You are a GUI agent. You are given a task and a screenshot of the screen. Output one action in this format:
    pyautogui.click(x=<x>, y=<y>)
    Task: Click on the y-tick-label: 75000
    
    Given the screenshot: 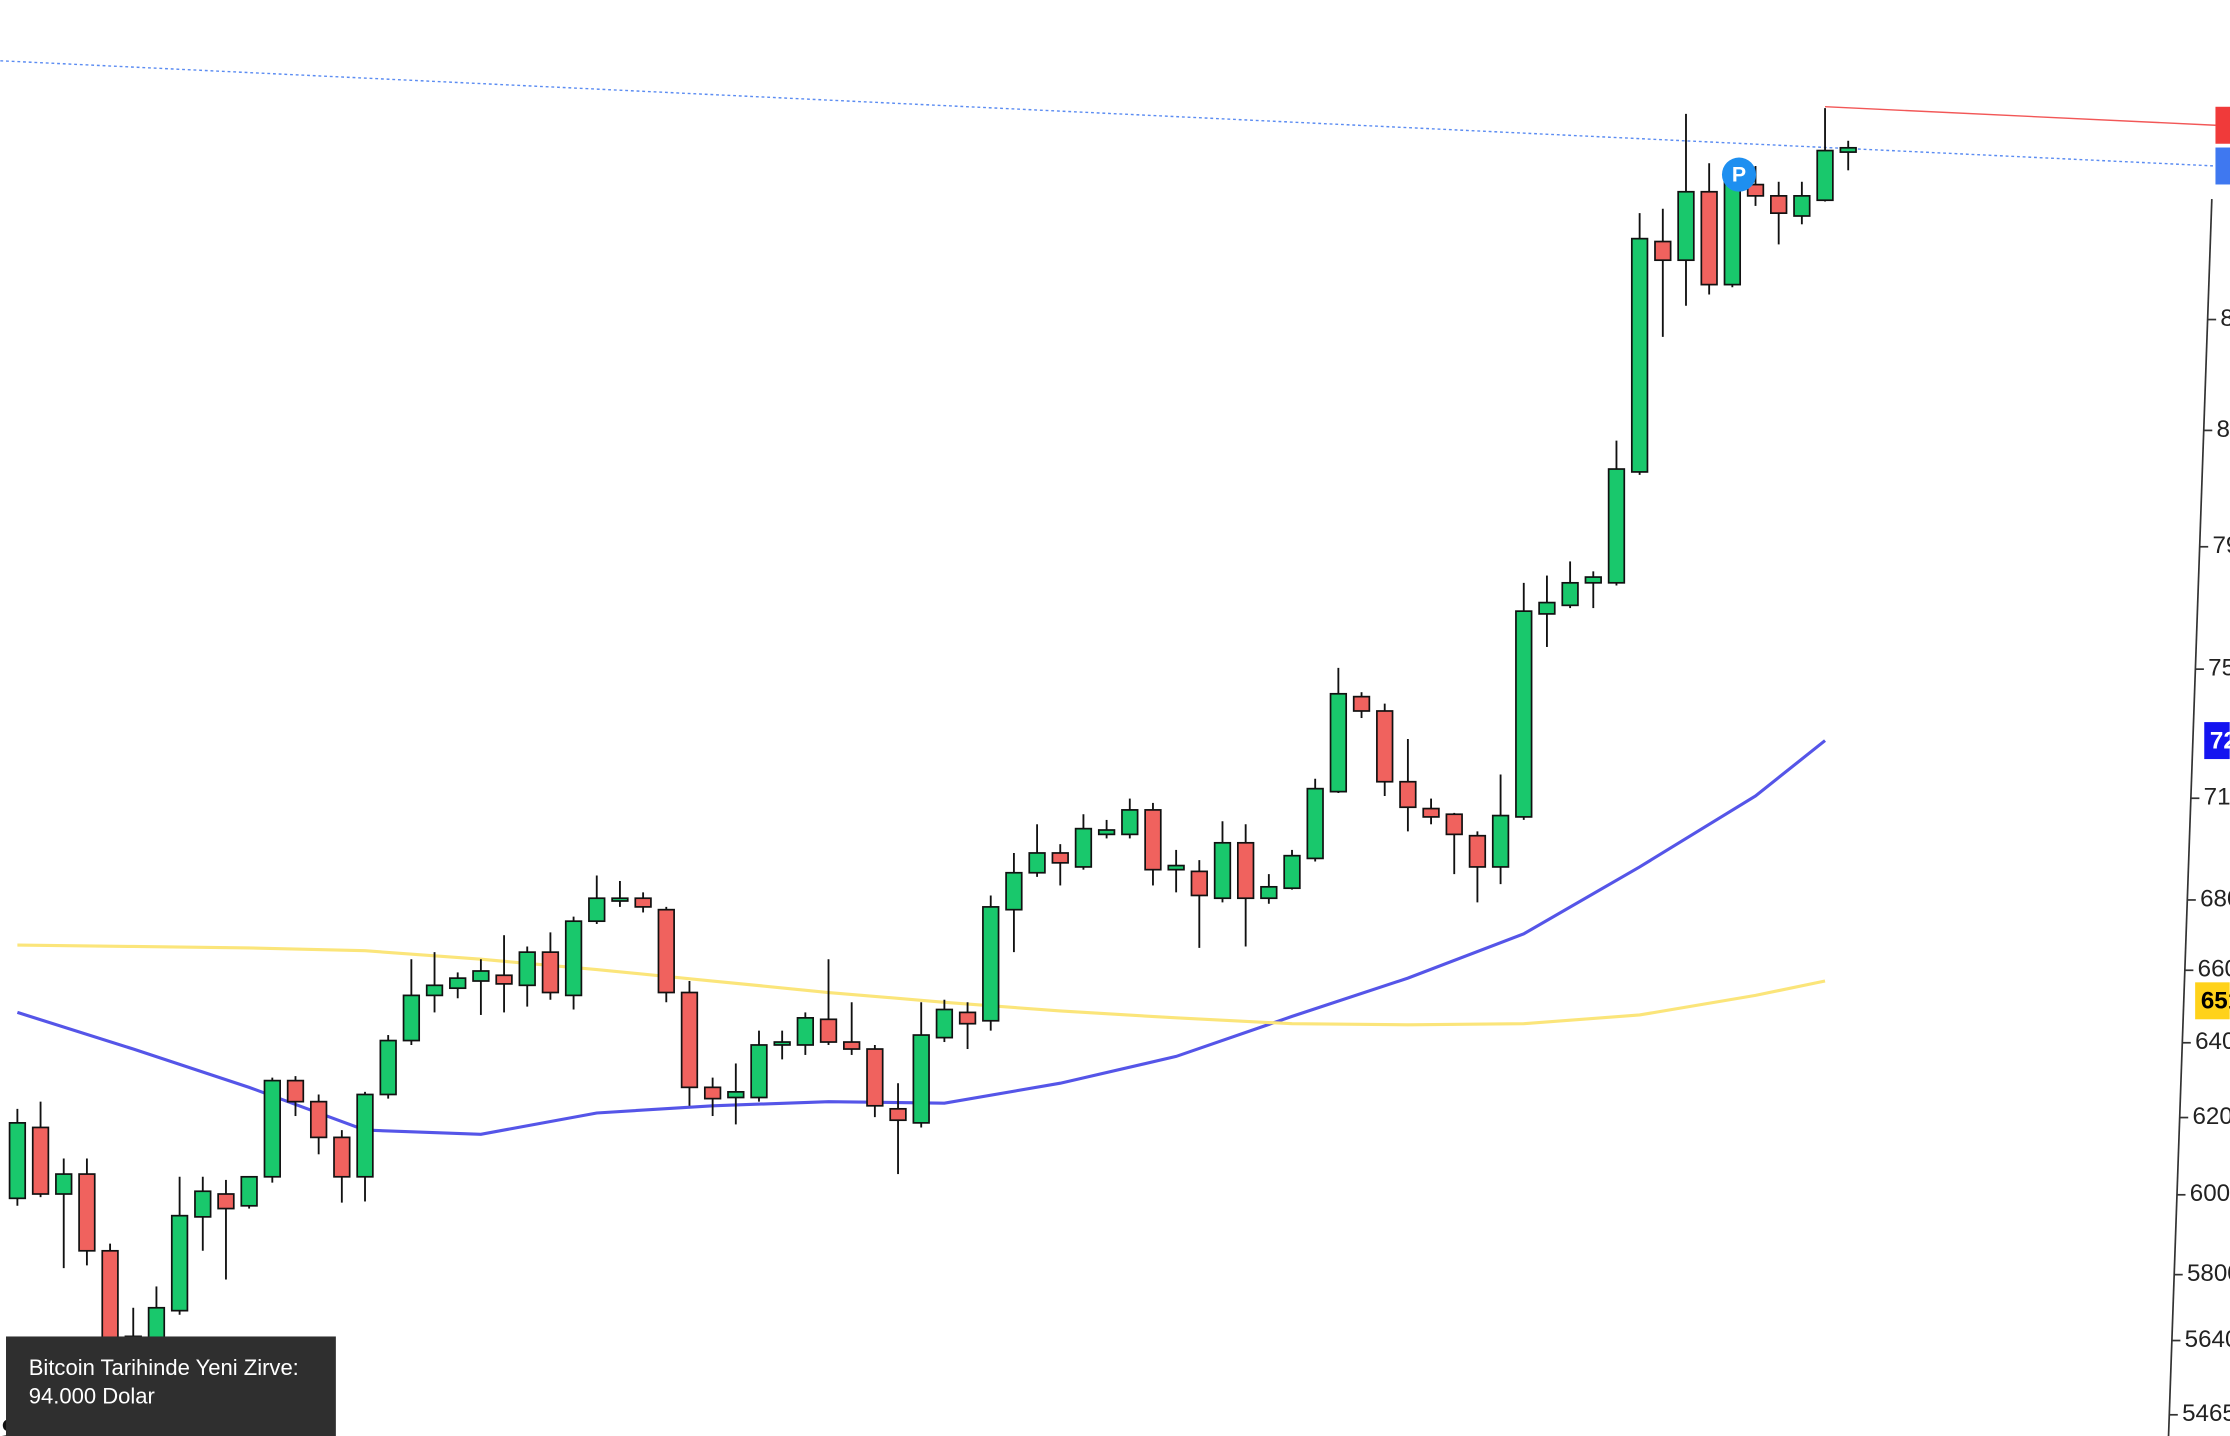 What is the action you would take?
    pyautogui.click(x=2219, y=668)
    